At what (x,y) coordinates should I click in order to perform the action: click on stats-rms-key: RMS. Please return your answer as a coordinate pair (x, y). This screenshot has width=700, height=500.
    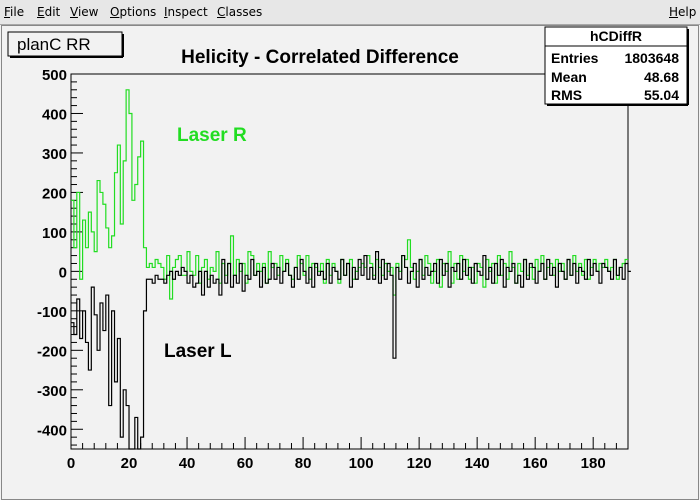
    Looking at the image, I should click on (566, 95).